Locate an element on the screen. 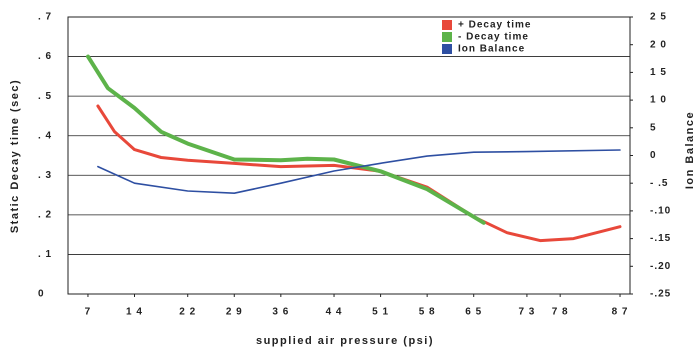 The height and width of the screenshot is (352, 699). y2-tick-label: 2 0 is located at coordinates (658, 44).